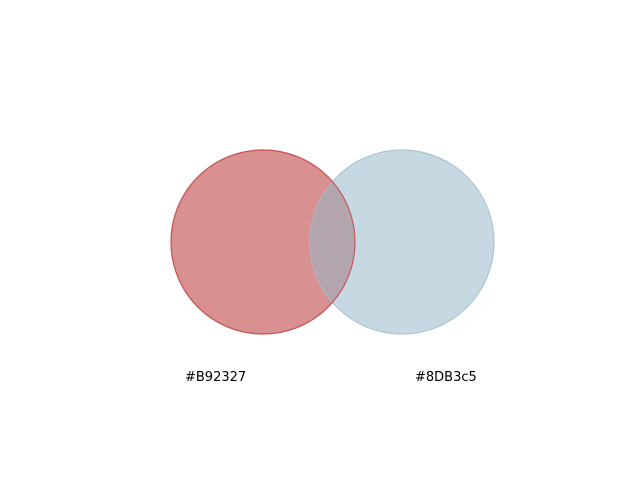 The width and height of the screenshot is (640, 480). I want to click on right-circle-label: #8DB3c5, so click(446, 377).